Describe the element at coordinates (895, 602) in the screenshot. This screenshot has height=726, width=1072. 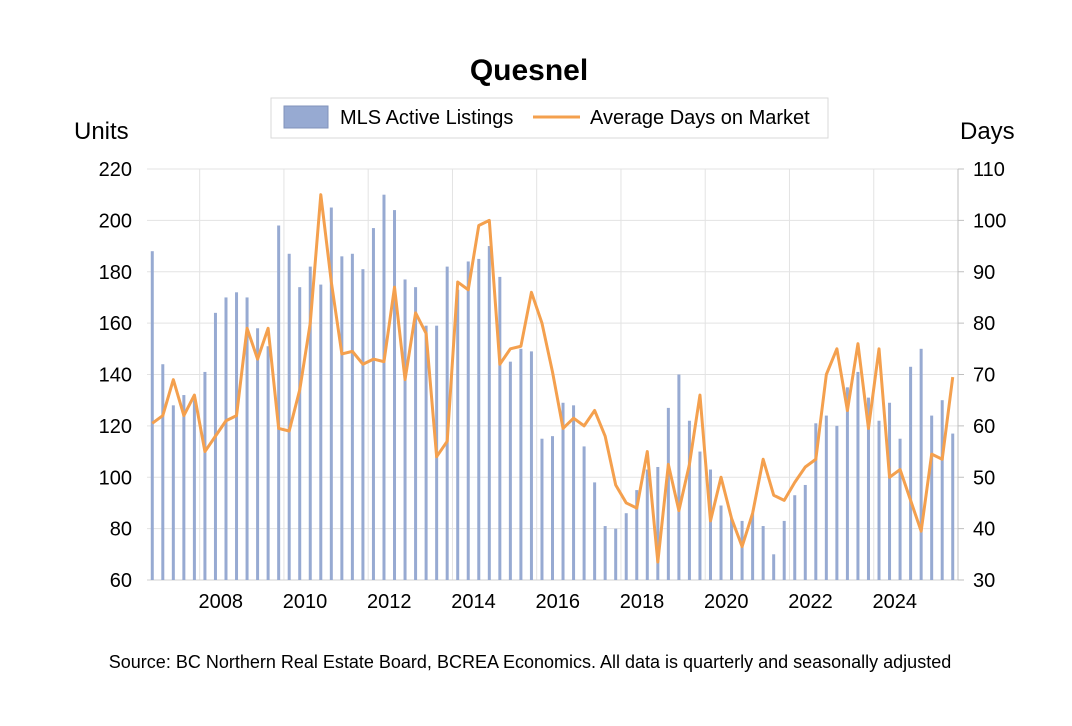
I see `x-tick-label-8: 2024` at that location.